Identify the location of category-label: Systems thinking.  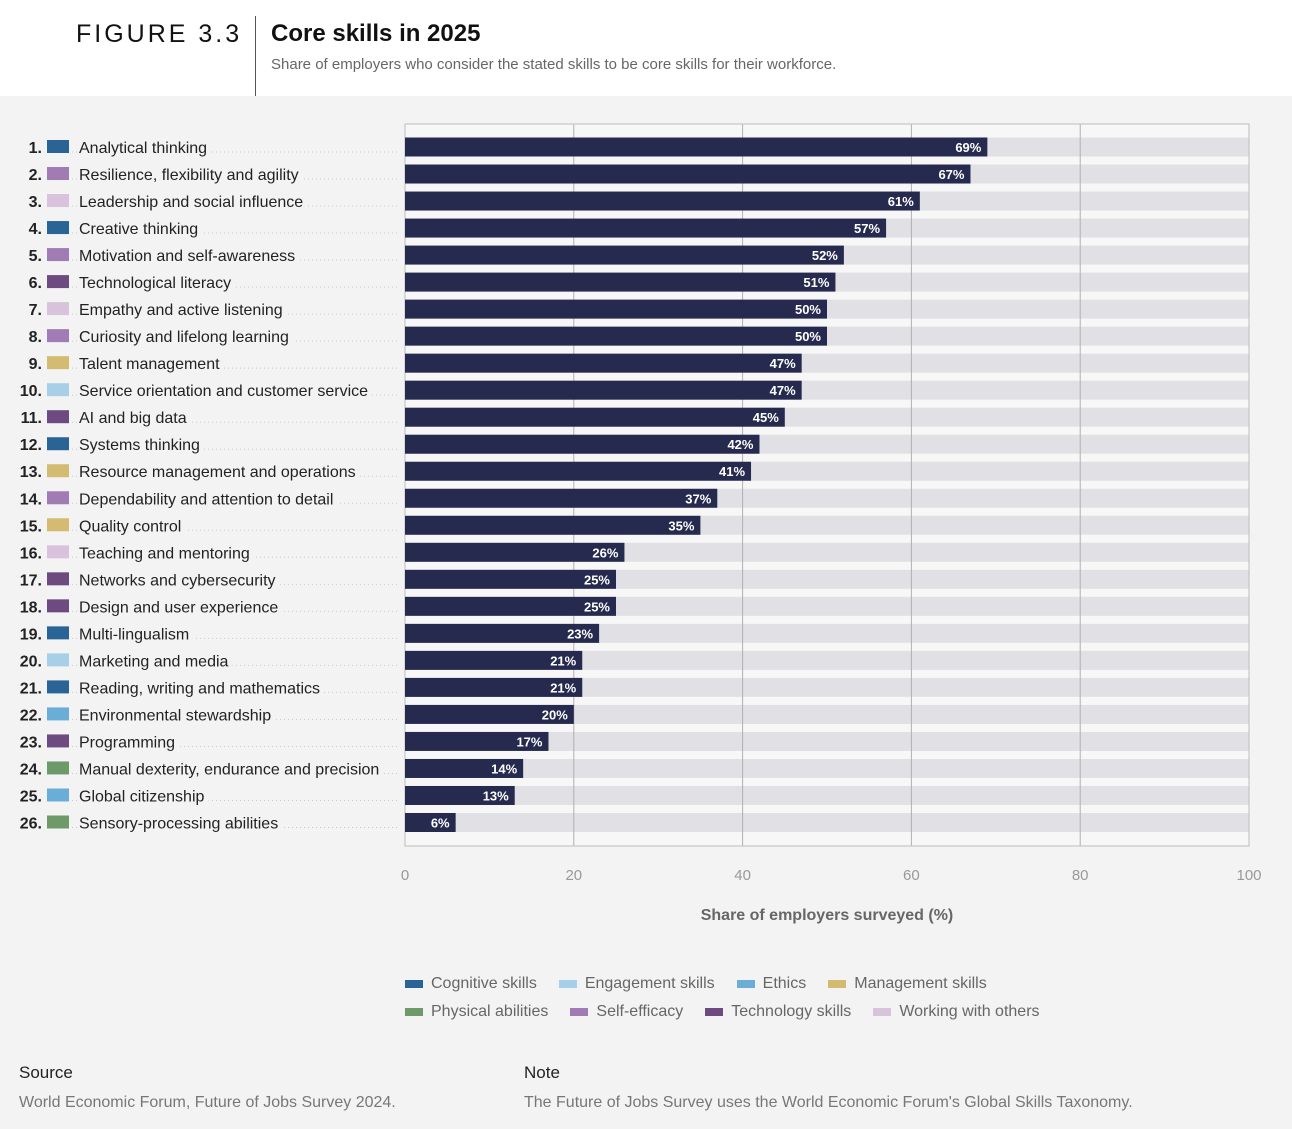
(139, 445).